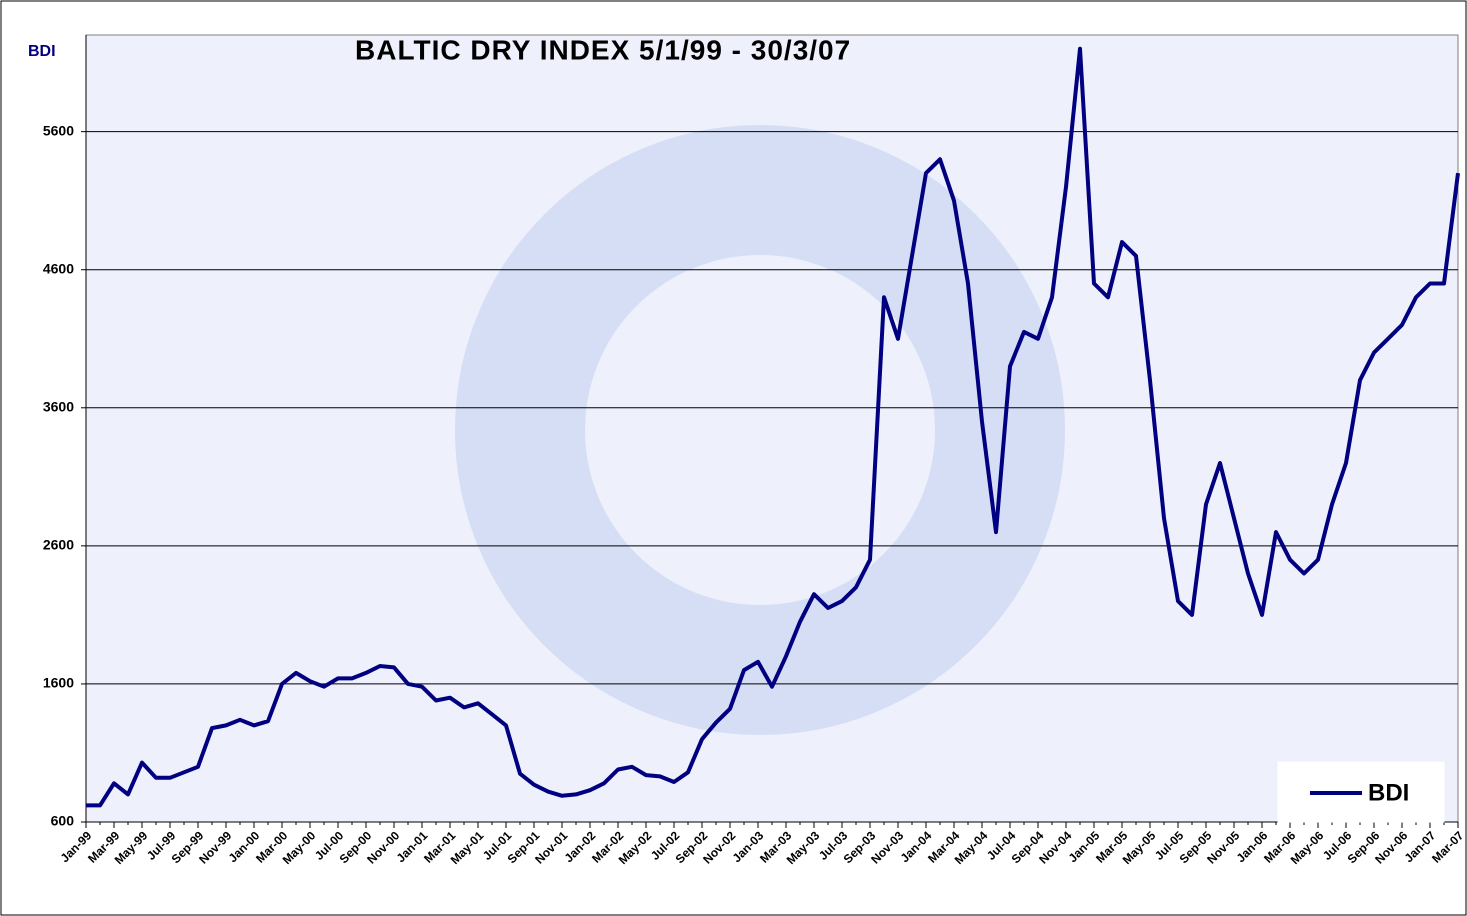 The height and width of the screenshot is (916, 1467). What do you see at coordinates (63, 821) in the screenshot?
I see `y-tick-label: 600` at bounding box center [63, 821].